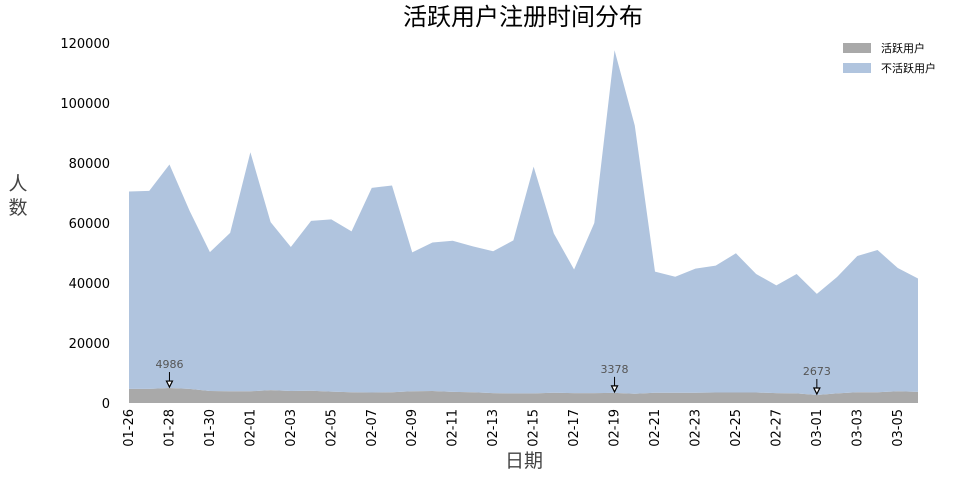 Image resolution: width=964 pixels, height=479 pixels. What do you see at coordinates (85, 104) in the screenshot?
I see `y-tick-label: 100000` at bounding box center [85, 104].